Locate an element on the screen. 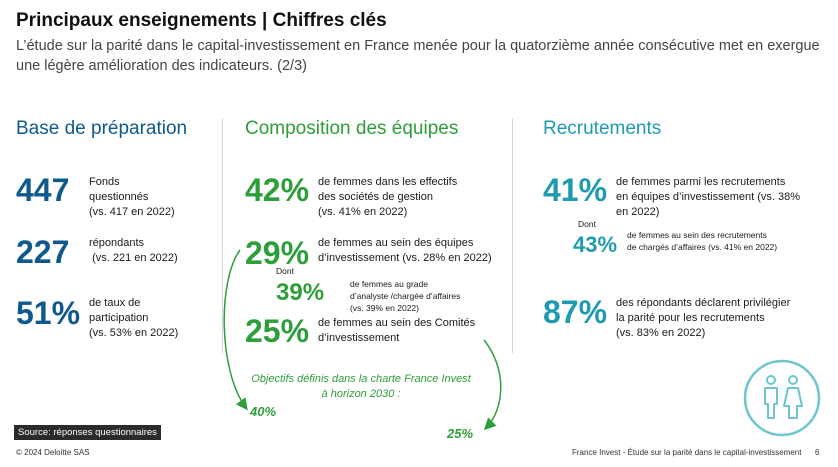 The image size is (838, 467). goal-committees: 25% is located at coordinates (460, 433).